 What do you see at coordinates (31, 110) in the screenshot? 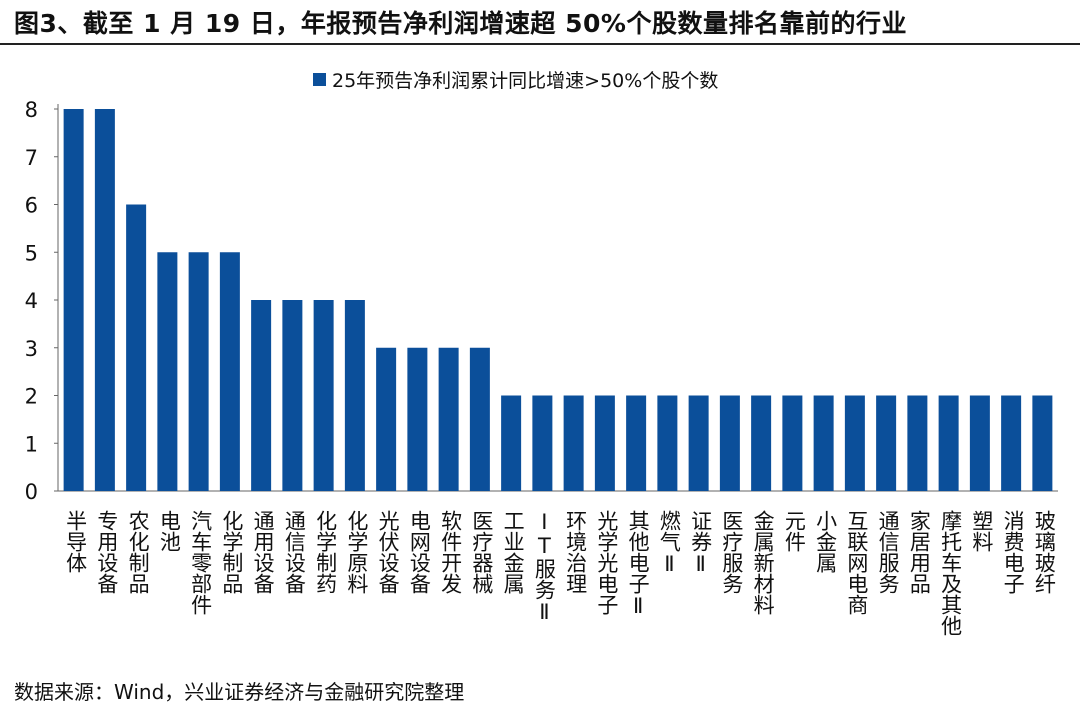
I see `y-tick-label: 8` at bounding box center [31, 110].